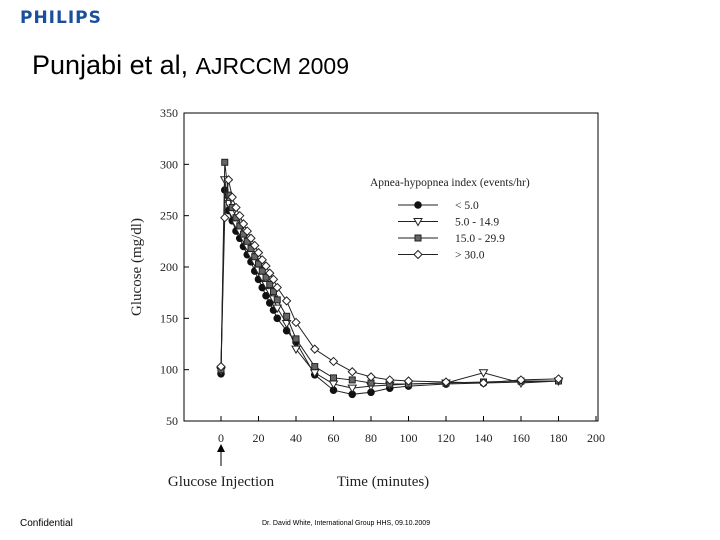  What do you see at coordinates (169, 113) in the screenshot?
I see `y-tick-label: 350` at bounding box center [169, 113].